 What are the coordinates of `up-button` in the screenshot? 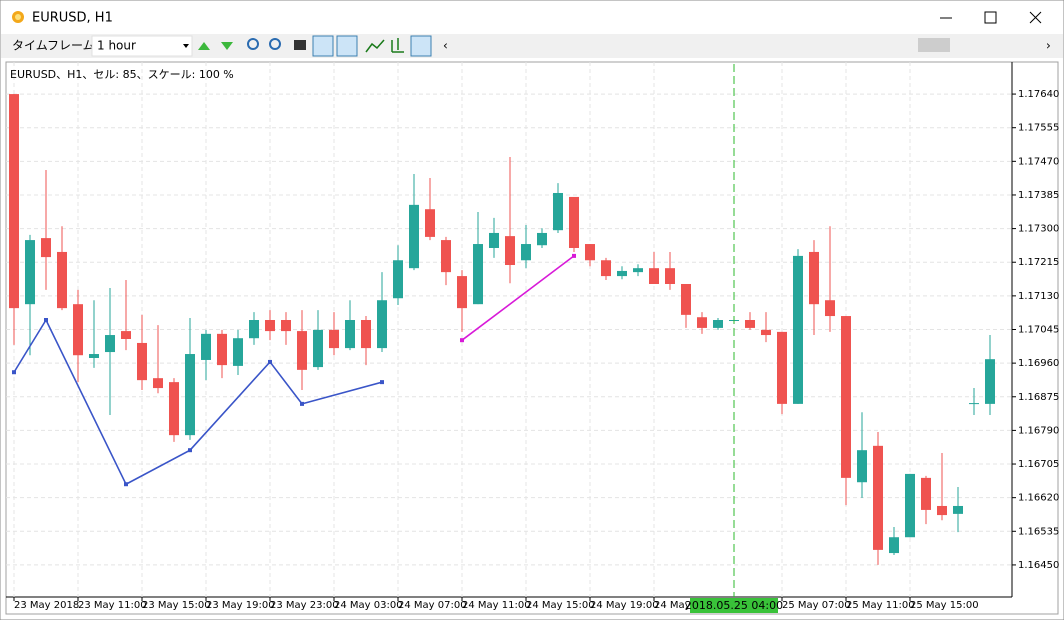 It's located at (204, 46).